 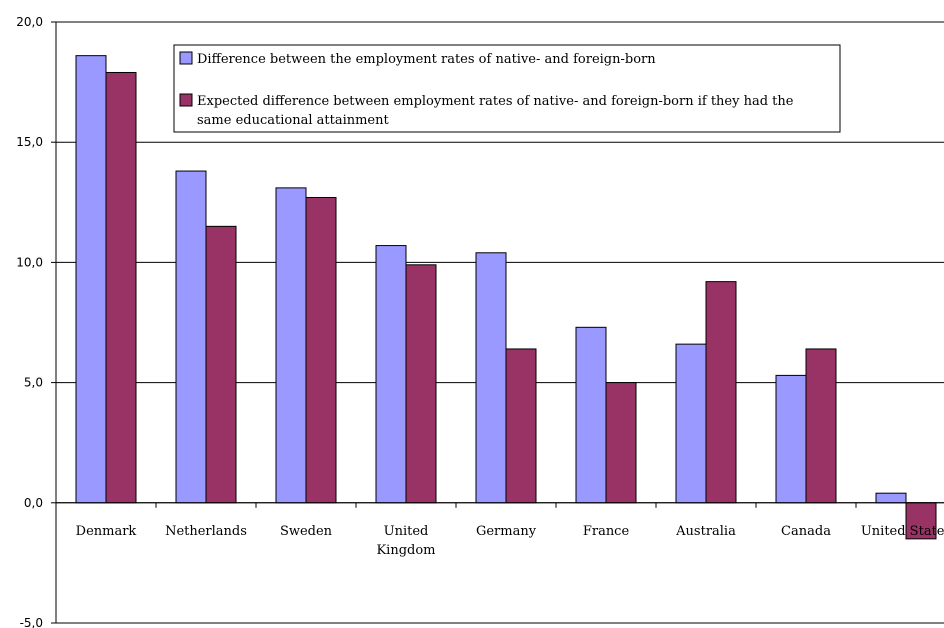 I want to click on y-tick-label: 0,0, so click(x=33, y=503).